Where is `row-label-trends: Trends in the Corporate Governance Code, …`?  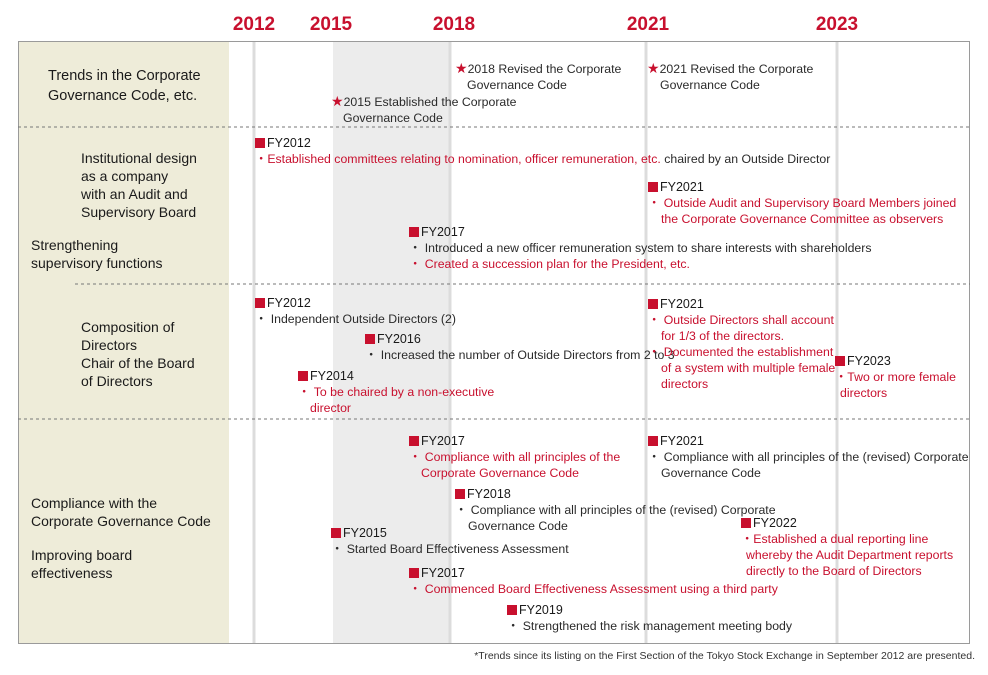
row-label-trends: Trends in the Corporate Governance Code, … is located at coordinates (124, 86).